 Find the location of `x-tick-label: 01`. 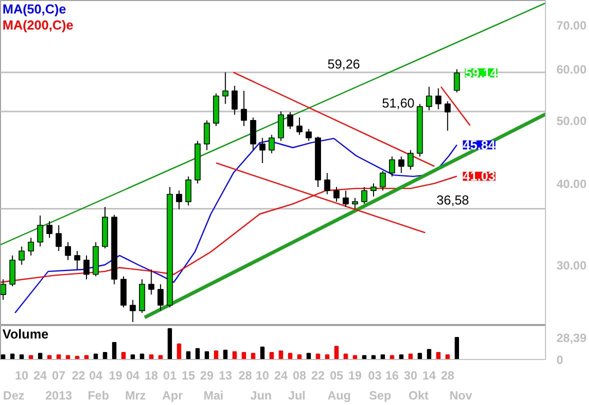

x-tick-label: 01 is located at coordinates (170, 375).